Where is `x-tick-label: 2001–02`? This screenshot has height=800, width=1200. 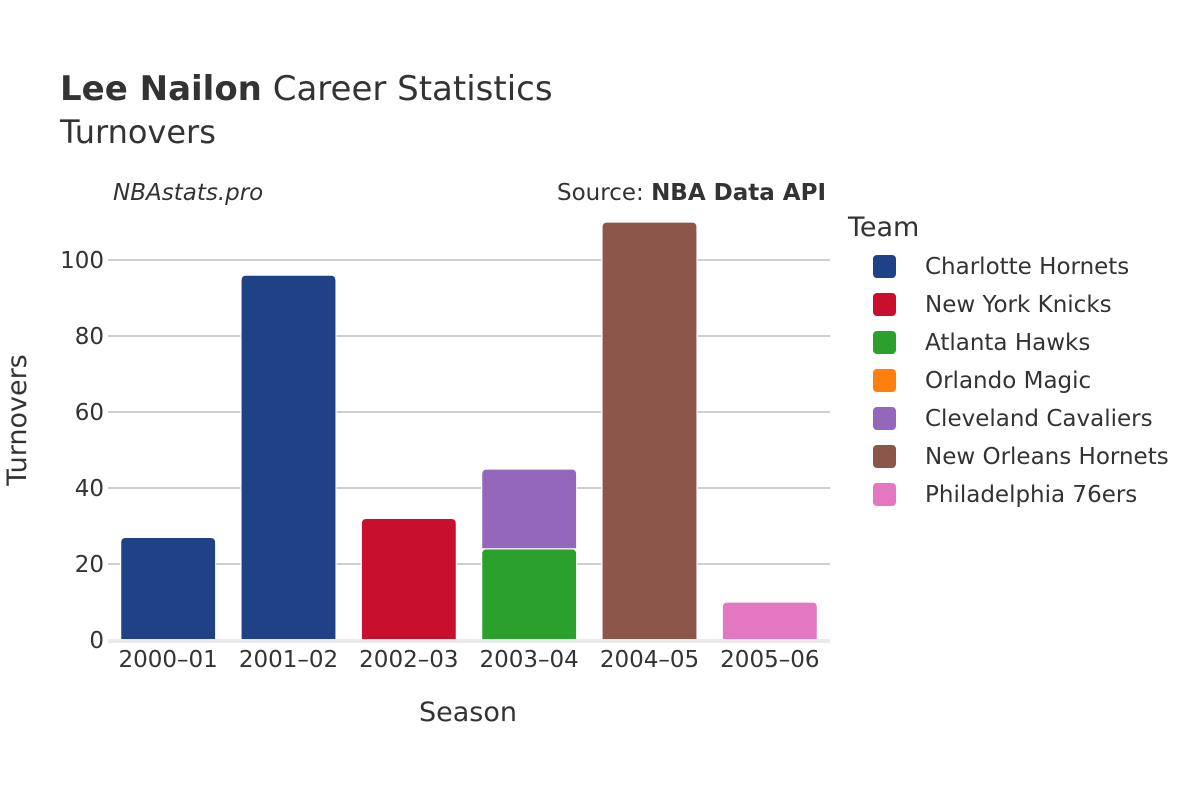
x-tick-label: 2001–02 is located at coordinates (288, 660).